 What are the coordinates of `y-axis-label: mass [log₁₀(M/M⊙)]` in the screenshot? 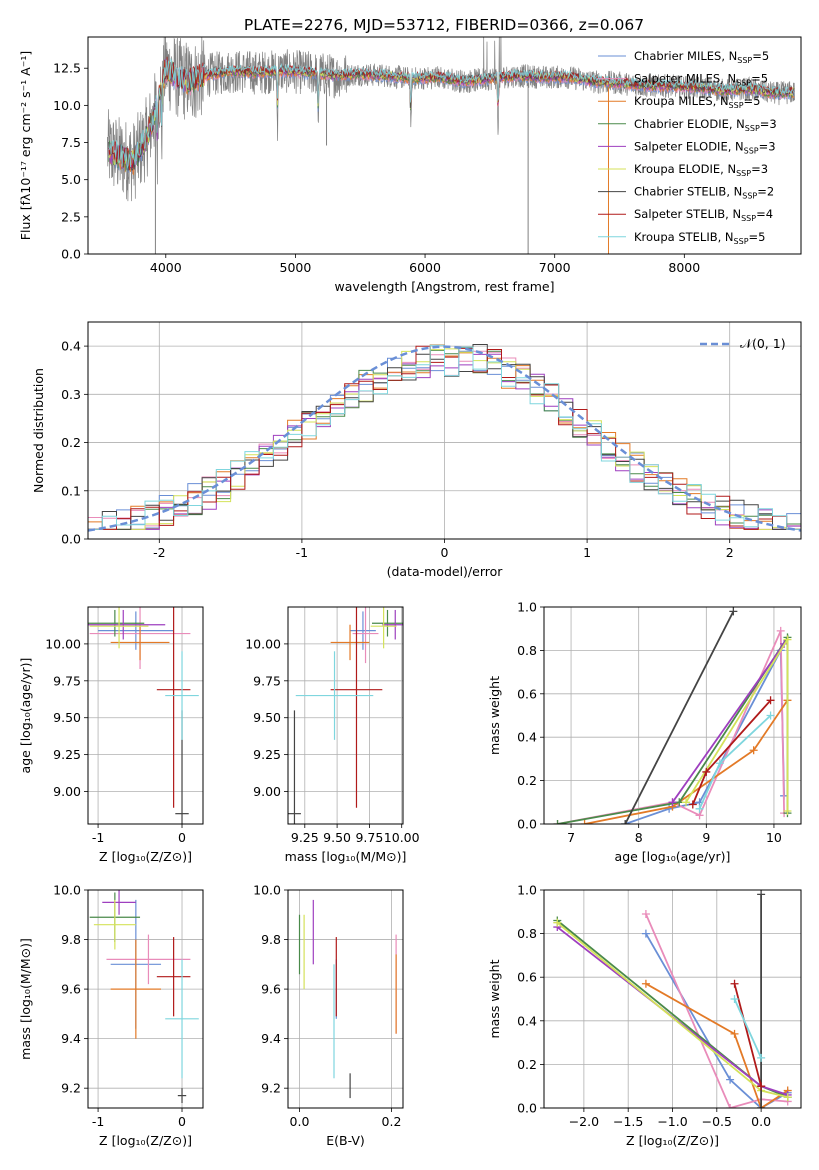 It's located at (25, 999).